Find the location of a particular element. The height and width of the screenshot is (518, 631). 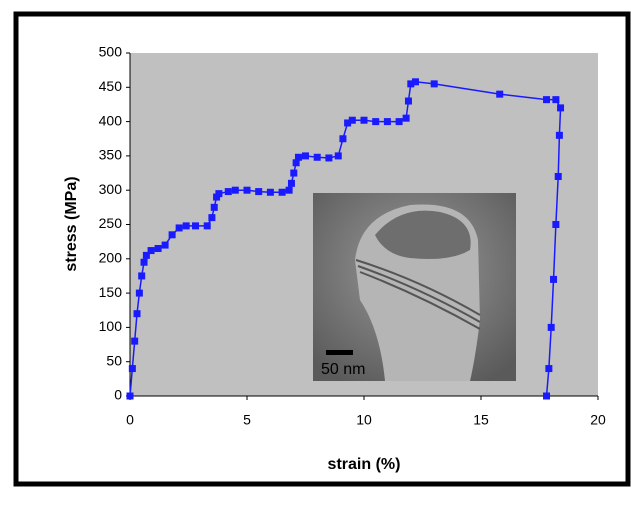

x-axis-label: strain (%) is located at coordinates (364, 464).